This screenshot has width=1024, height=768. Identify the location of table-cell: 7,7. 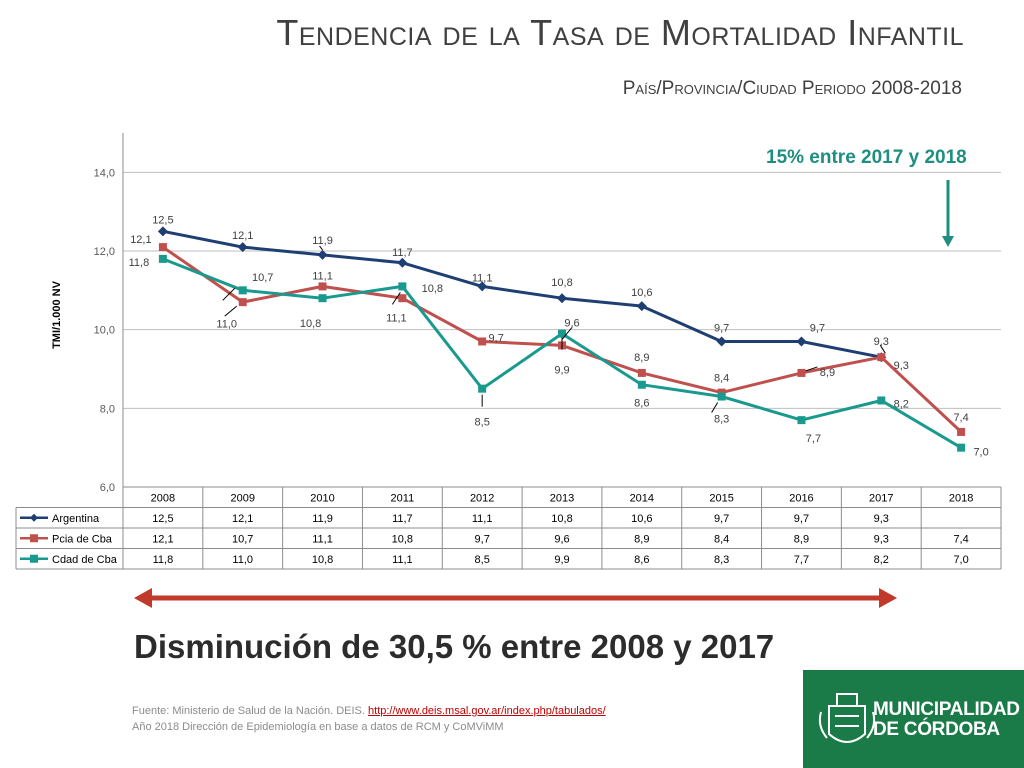
(801, 560).